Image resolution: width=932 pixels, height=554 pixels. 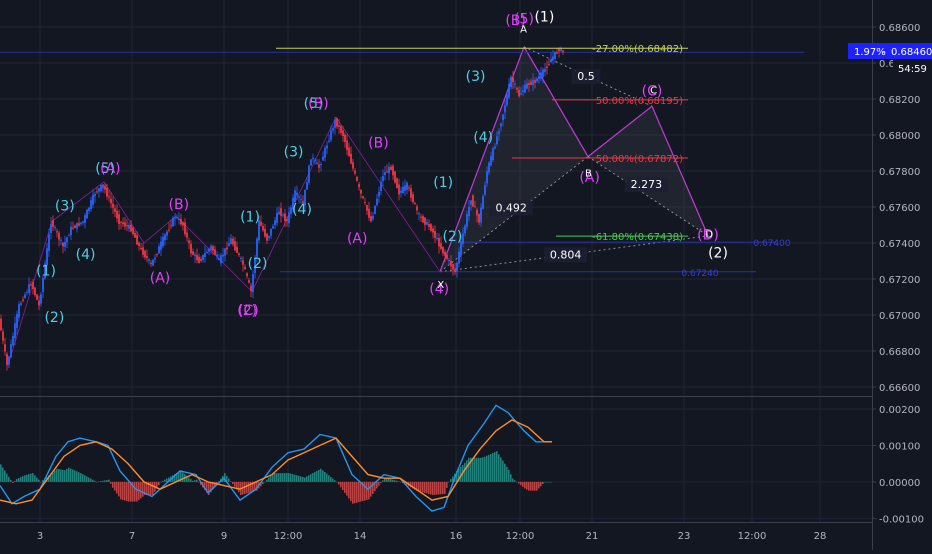 What do you see at coordinates (276, 458) in the screenshot?
I see `oscillator-panel` at bounding box center [276, 458].